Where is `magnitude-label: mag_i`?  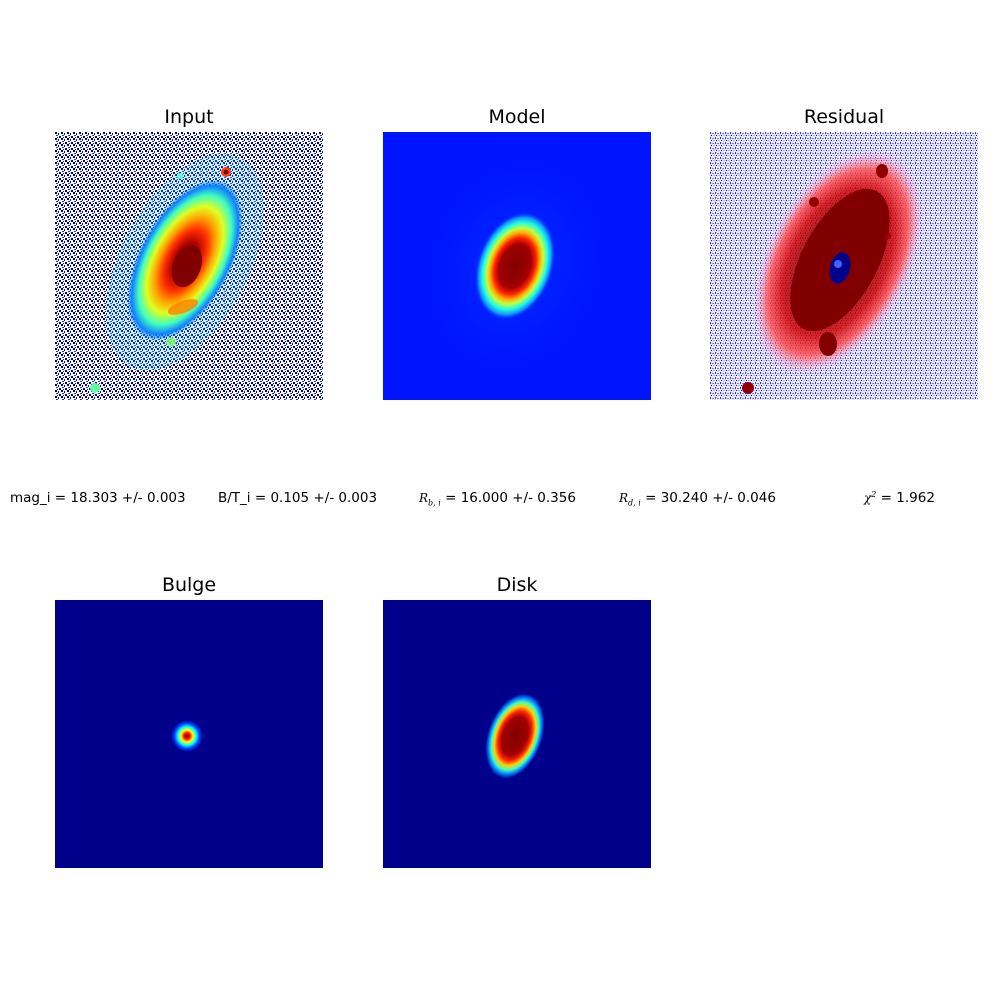
magnitude-label: mag_i is located at coordinates (30, 498).